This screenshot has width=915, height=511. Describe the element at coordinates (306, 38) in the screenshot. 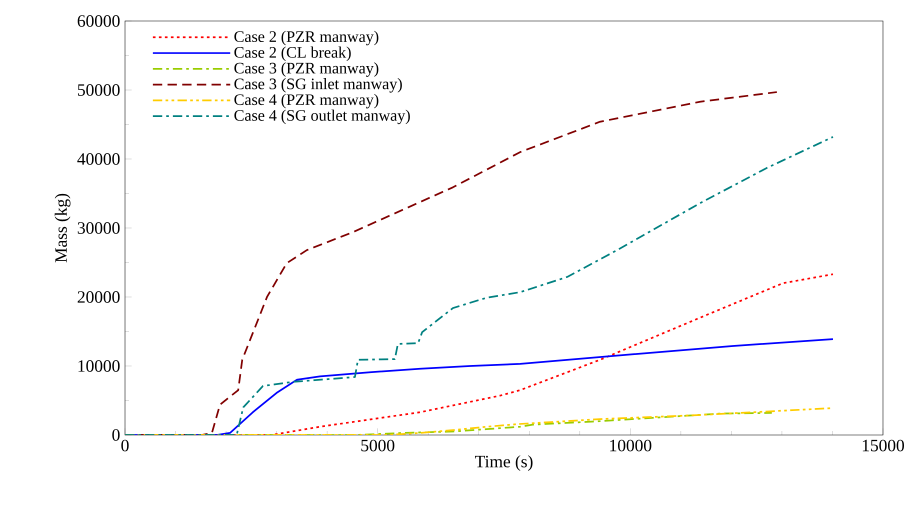

I see `legend-label: Case 2 (PZR manway)` at that location.